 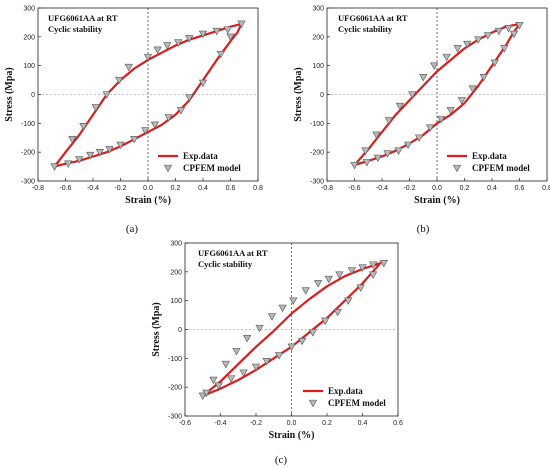 I want to click on y-tick-label: 200, so click(x=176, y=272).